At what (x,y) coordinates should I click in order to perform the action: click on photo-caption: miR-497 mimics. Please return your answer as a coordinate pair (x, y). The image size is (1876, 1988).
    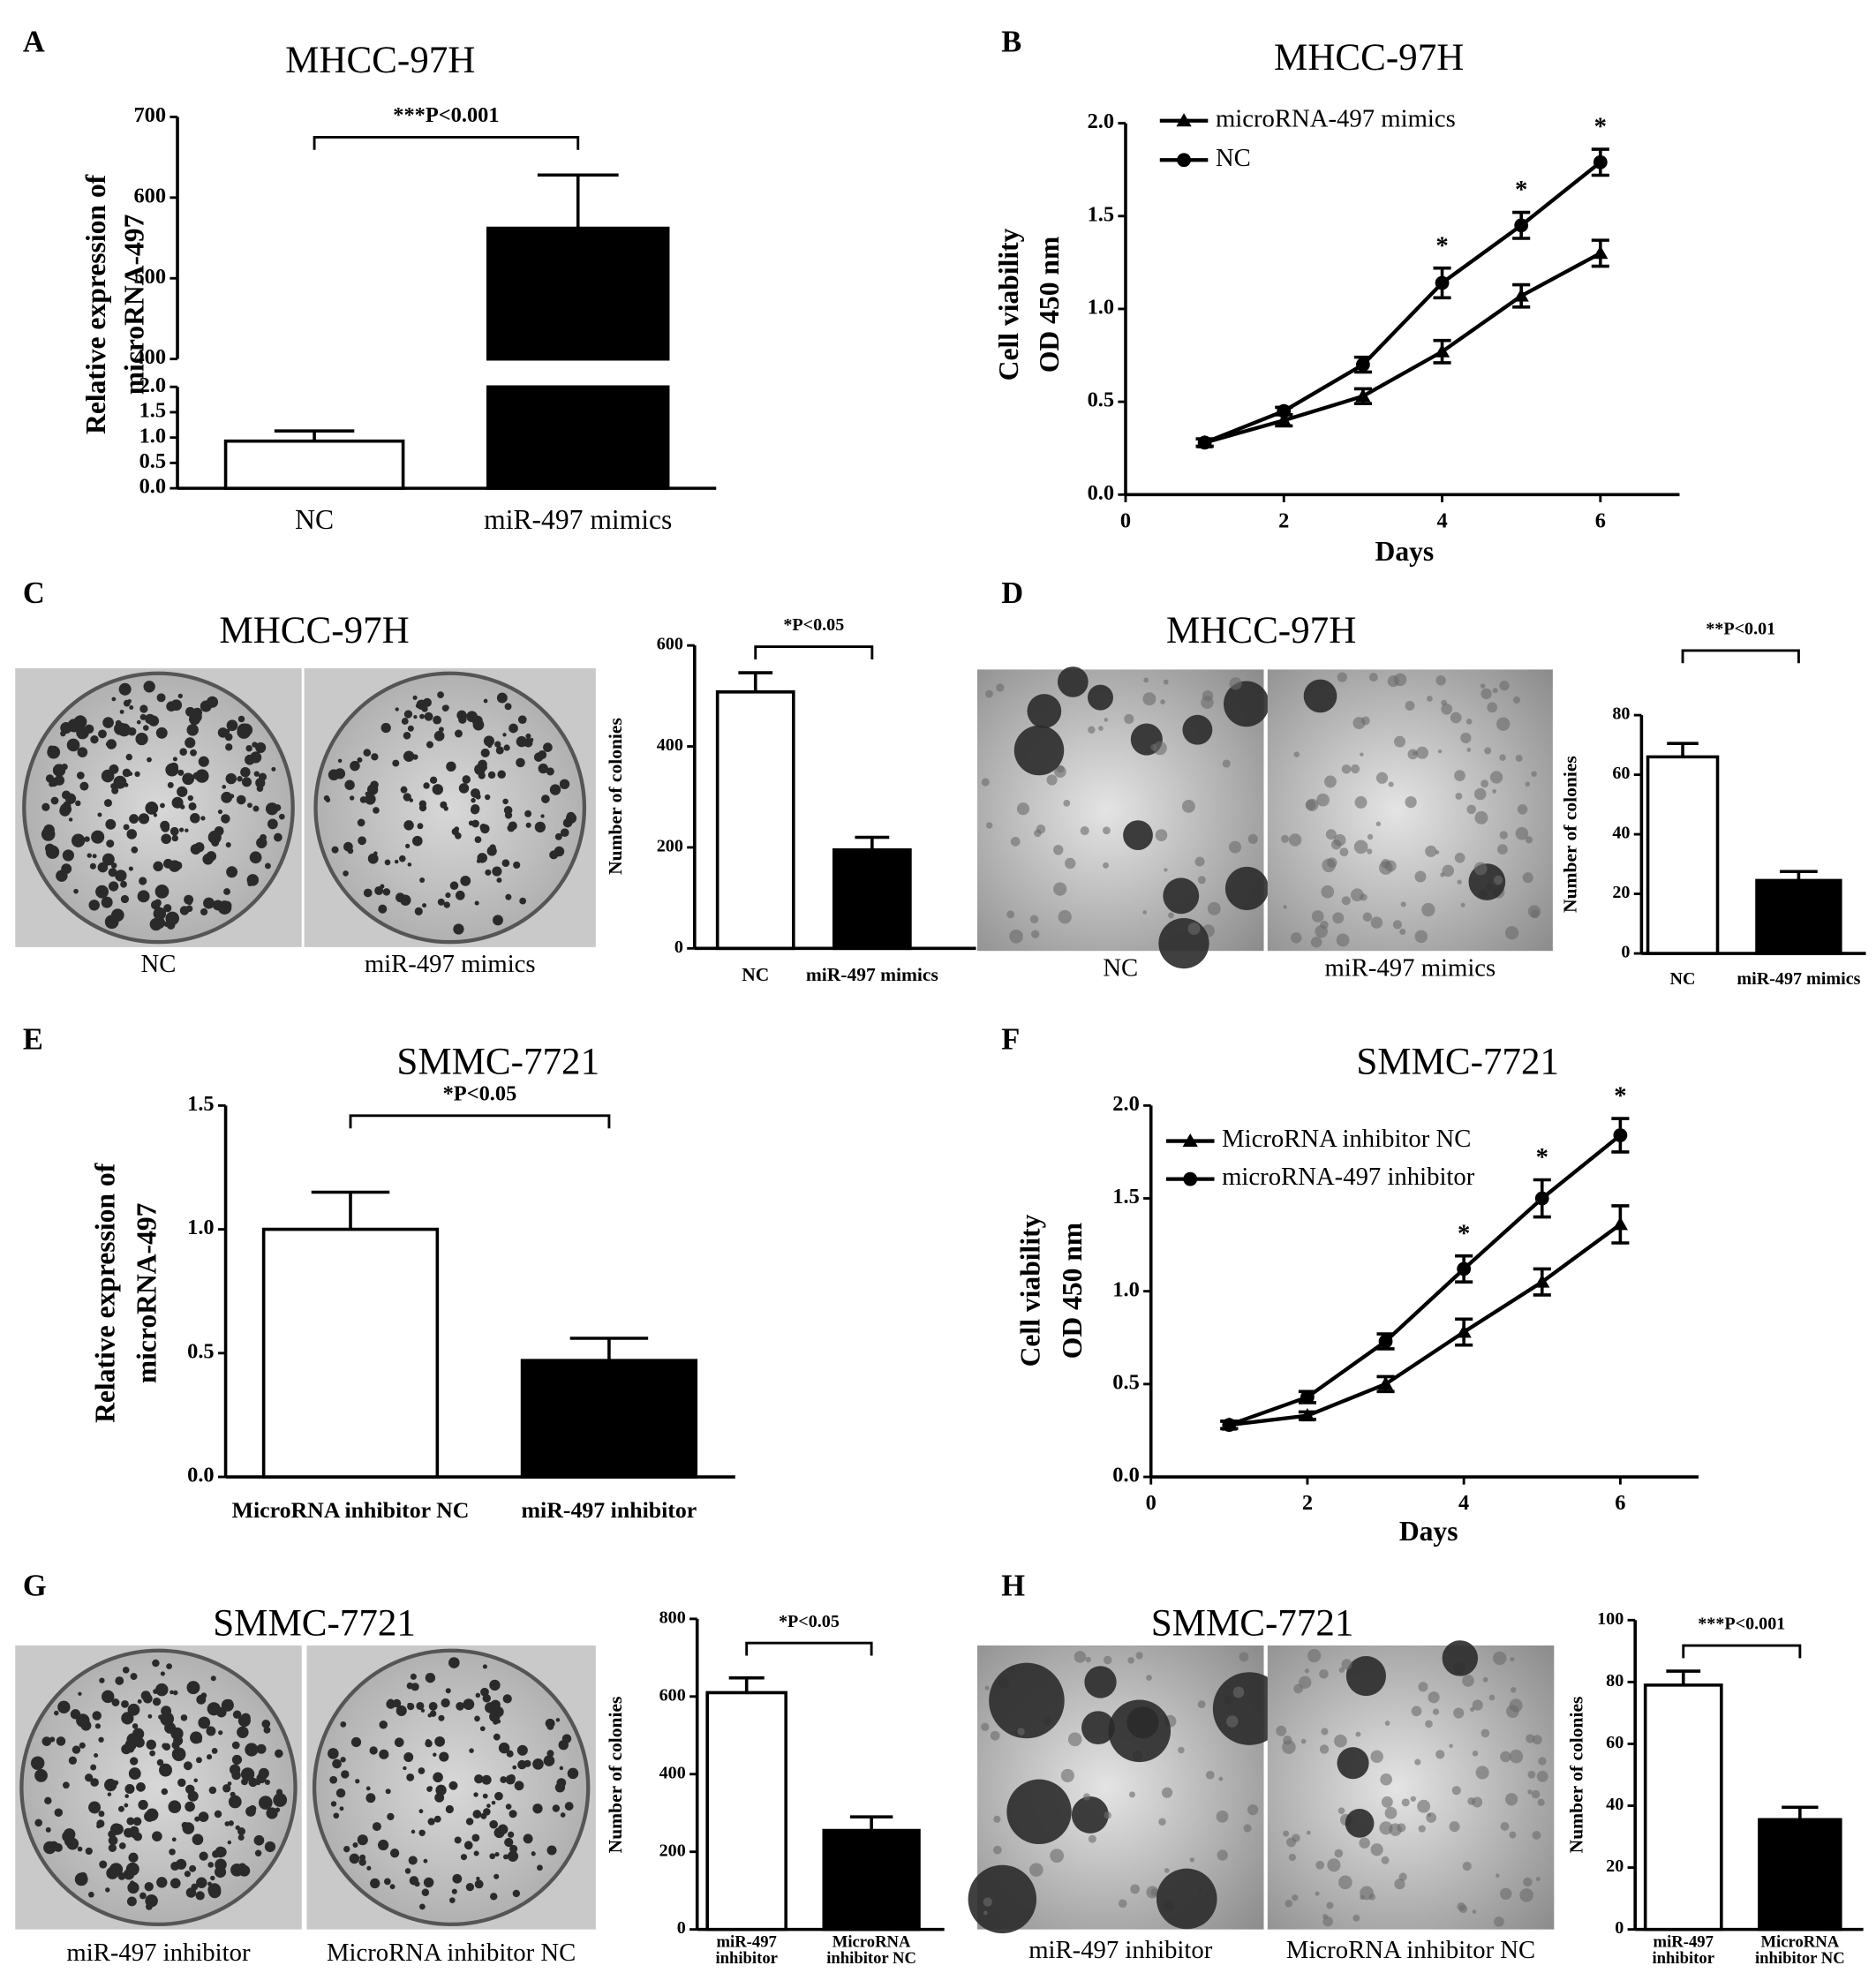
    Looking at the image, I should click on (450, 964).